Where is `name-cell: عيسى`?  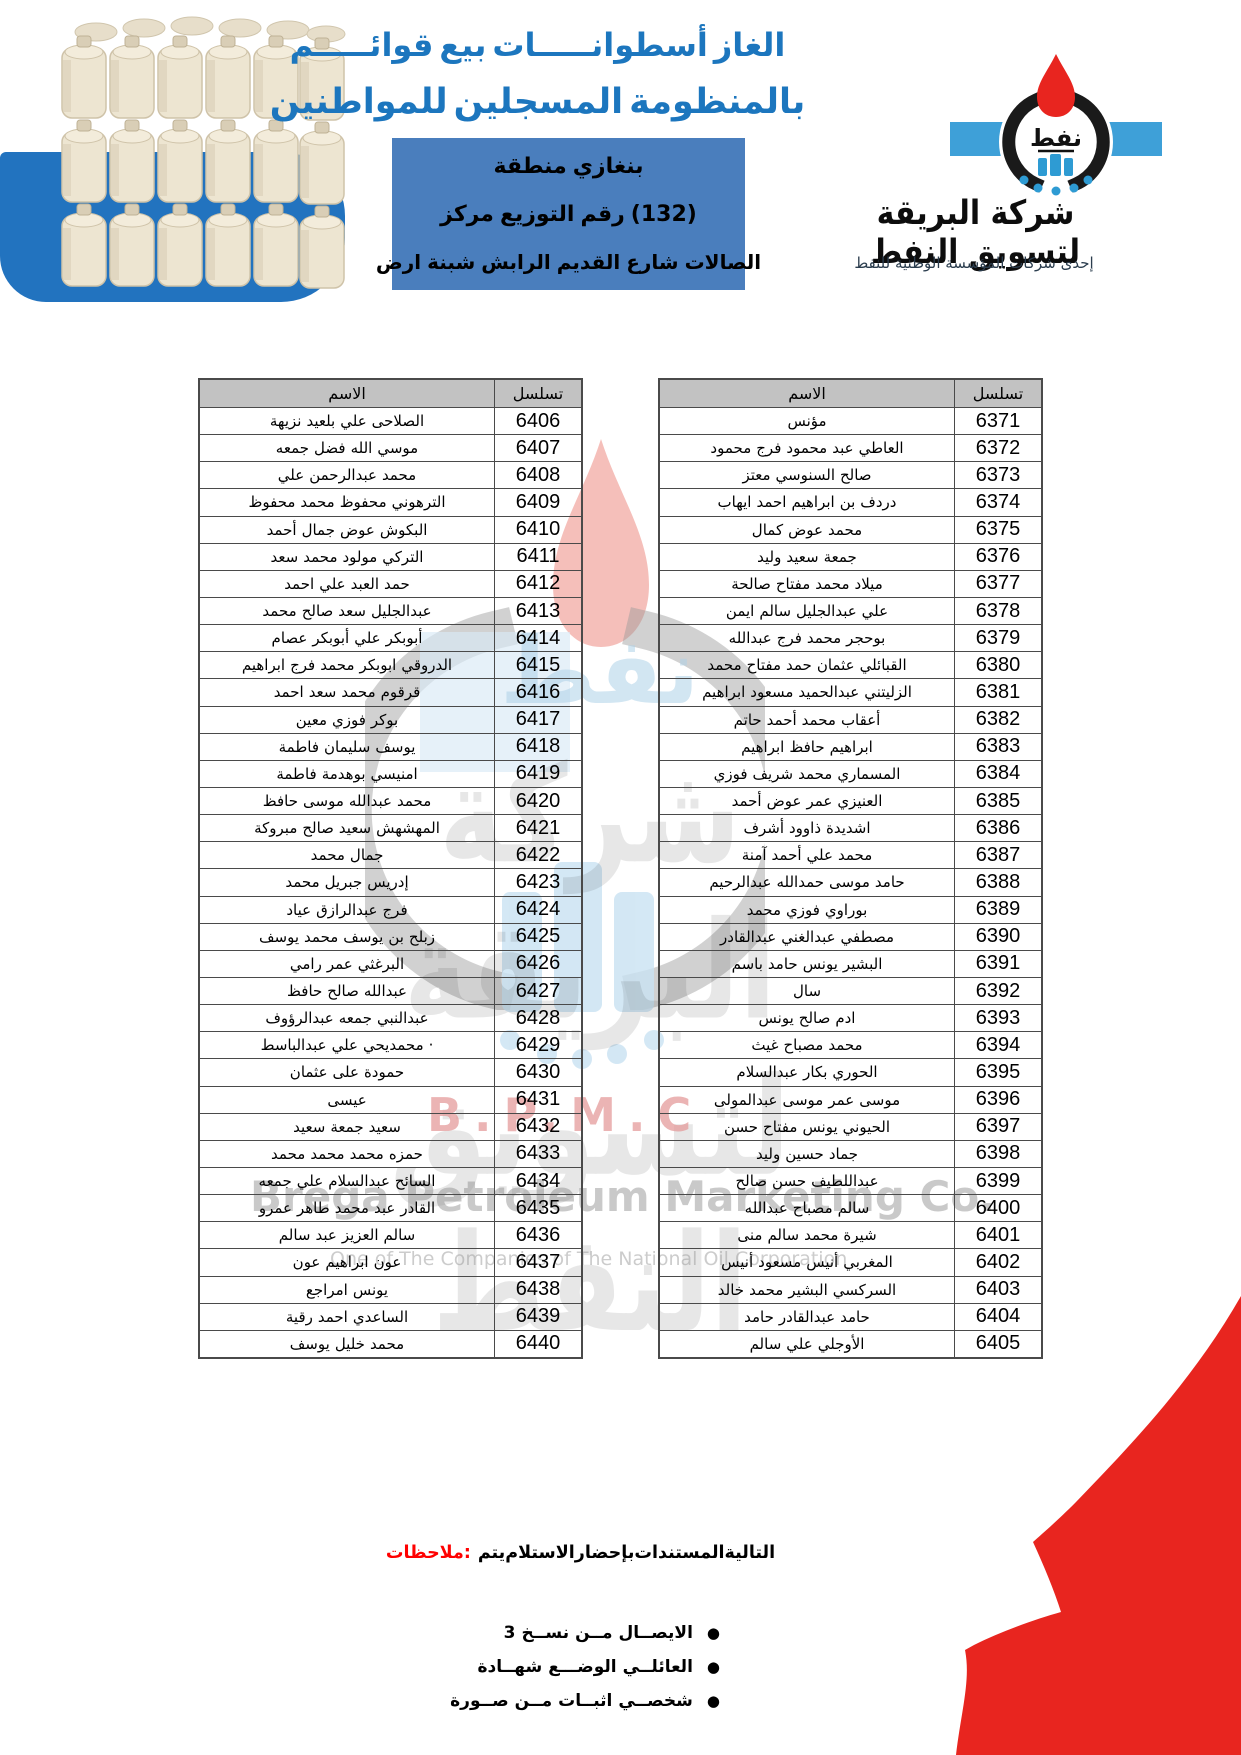 name-cell: عيسى is located at coordinates (347, 1099).